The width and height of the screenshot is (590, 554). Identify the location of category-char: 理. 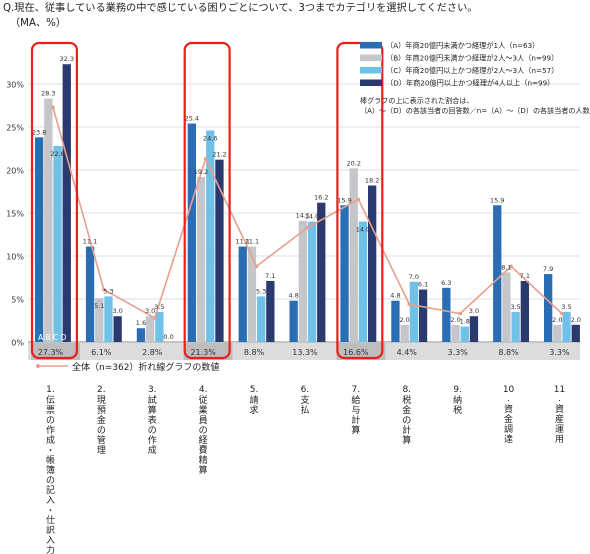
(101, 450).